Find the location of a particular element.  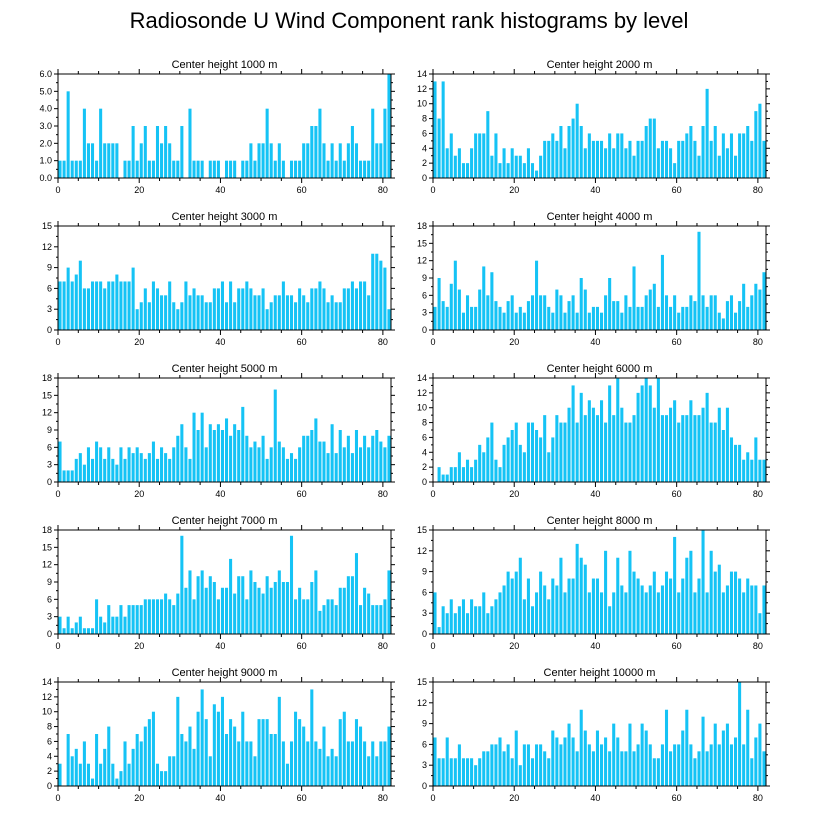

x-tick-label: 40 is located at coordinates (595, 798).